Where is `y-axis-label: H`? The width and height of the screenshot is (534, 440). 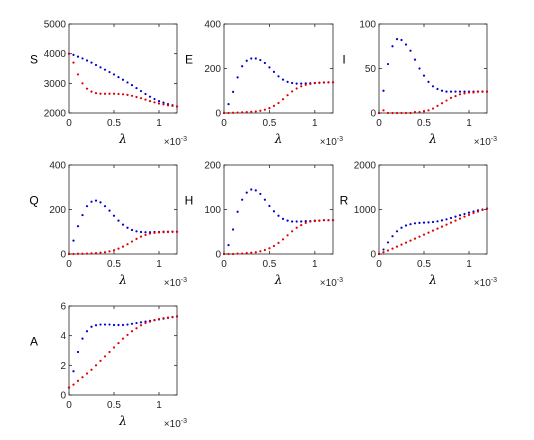 y-axis-label: H is located at coordinates (189, 201).